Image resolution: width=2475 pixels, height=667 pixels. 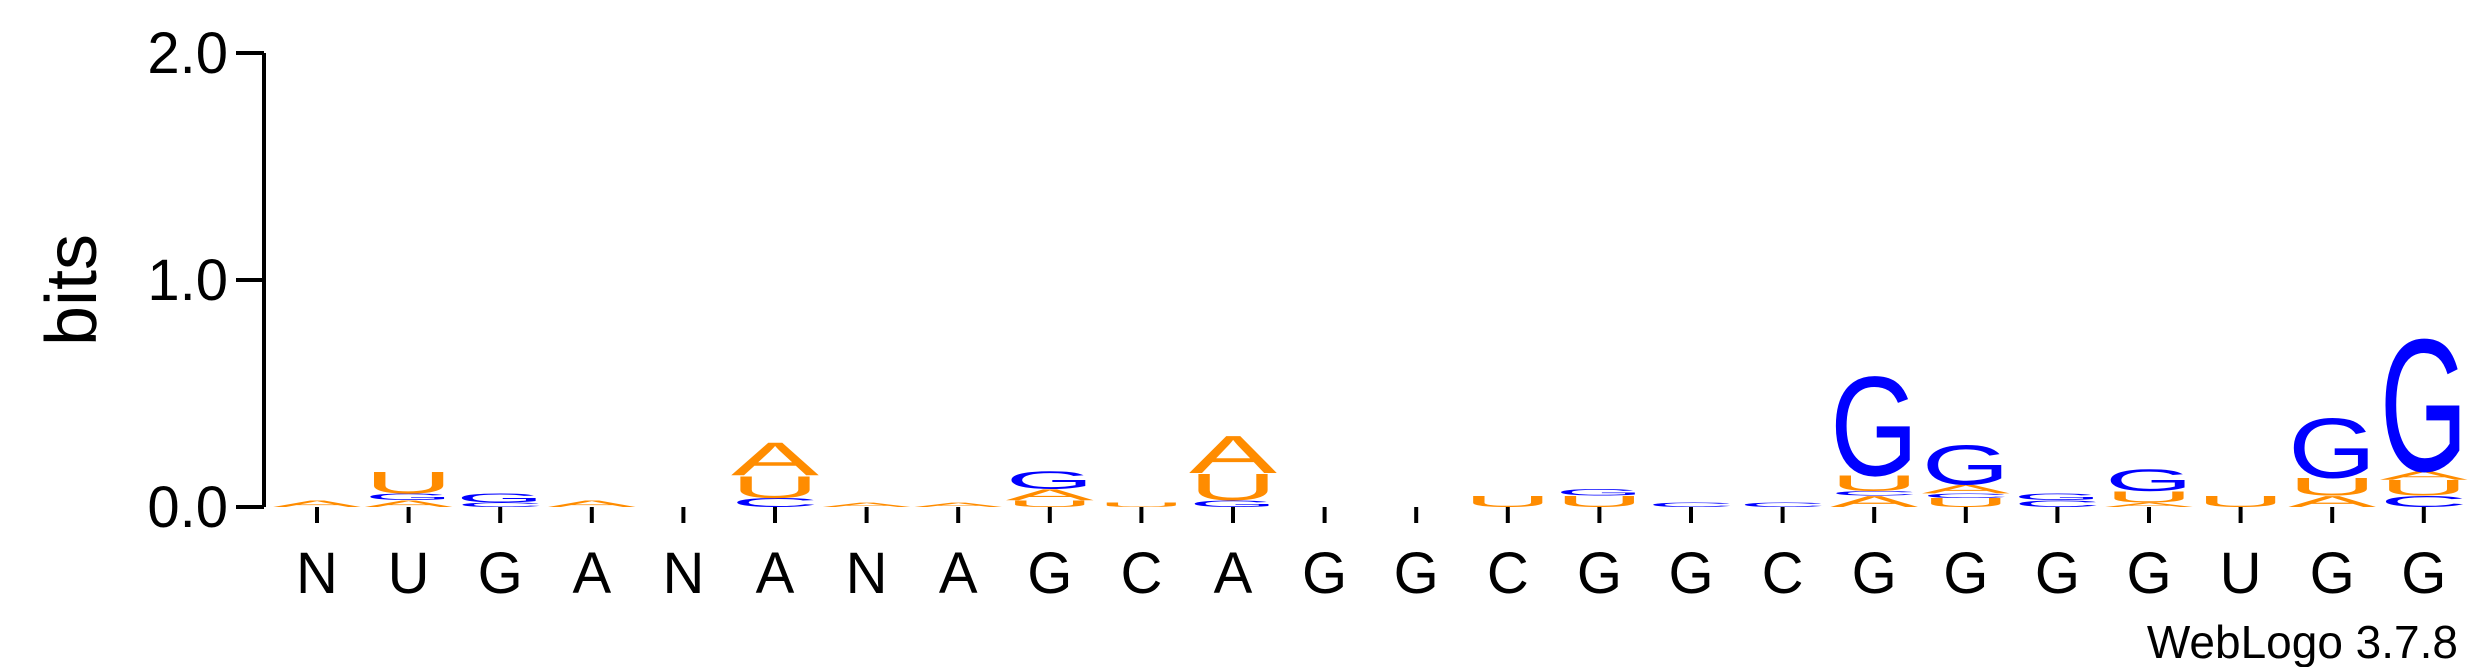 I want to click on y-tick-label: 1.0, so click(x=187, y=280).